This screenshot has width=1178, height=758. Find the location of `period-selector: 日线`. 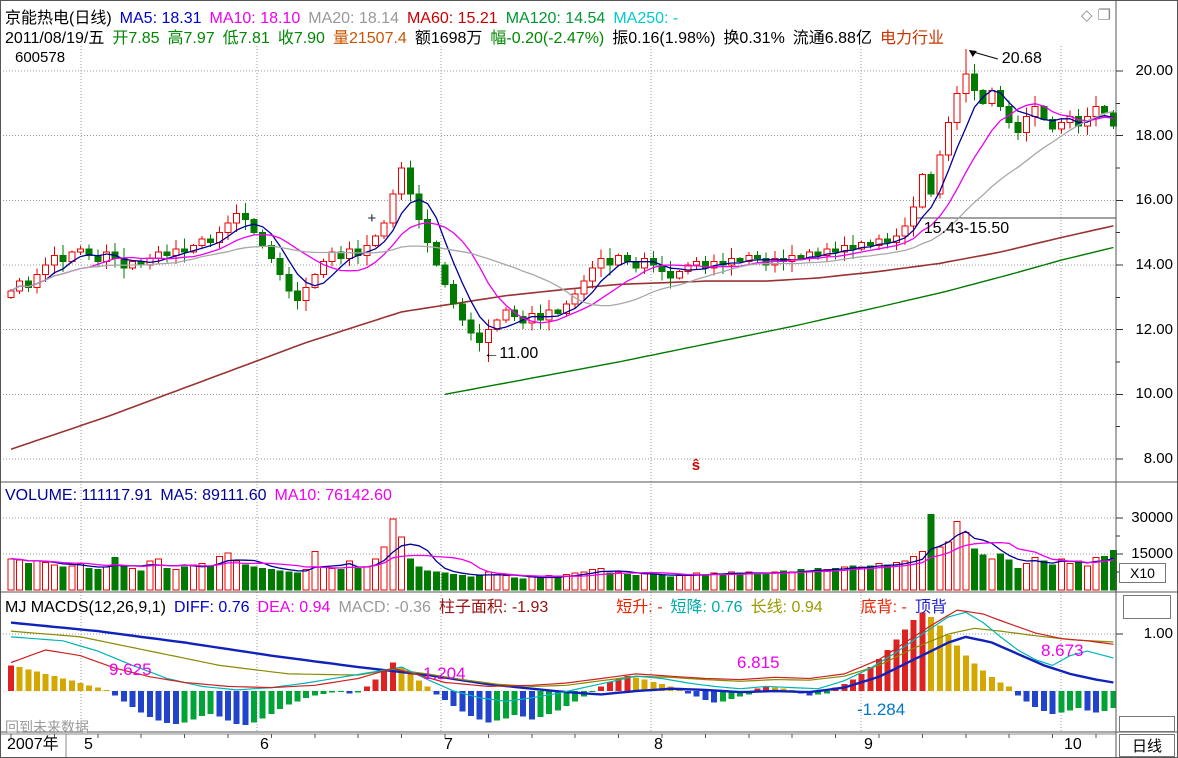

period-selector: 日线 is located at coordinates (1147, 745).